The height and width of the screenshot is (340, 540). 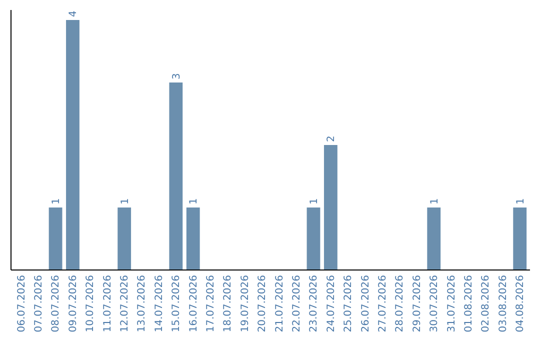 I want to click on x-tick-label: 18.07.2026, so click(x=228, y=303).